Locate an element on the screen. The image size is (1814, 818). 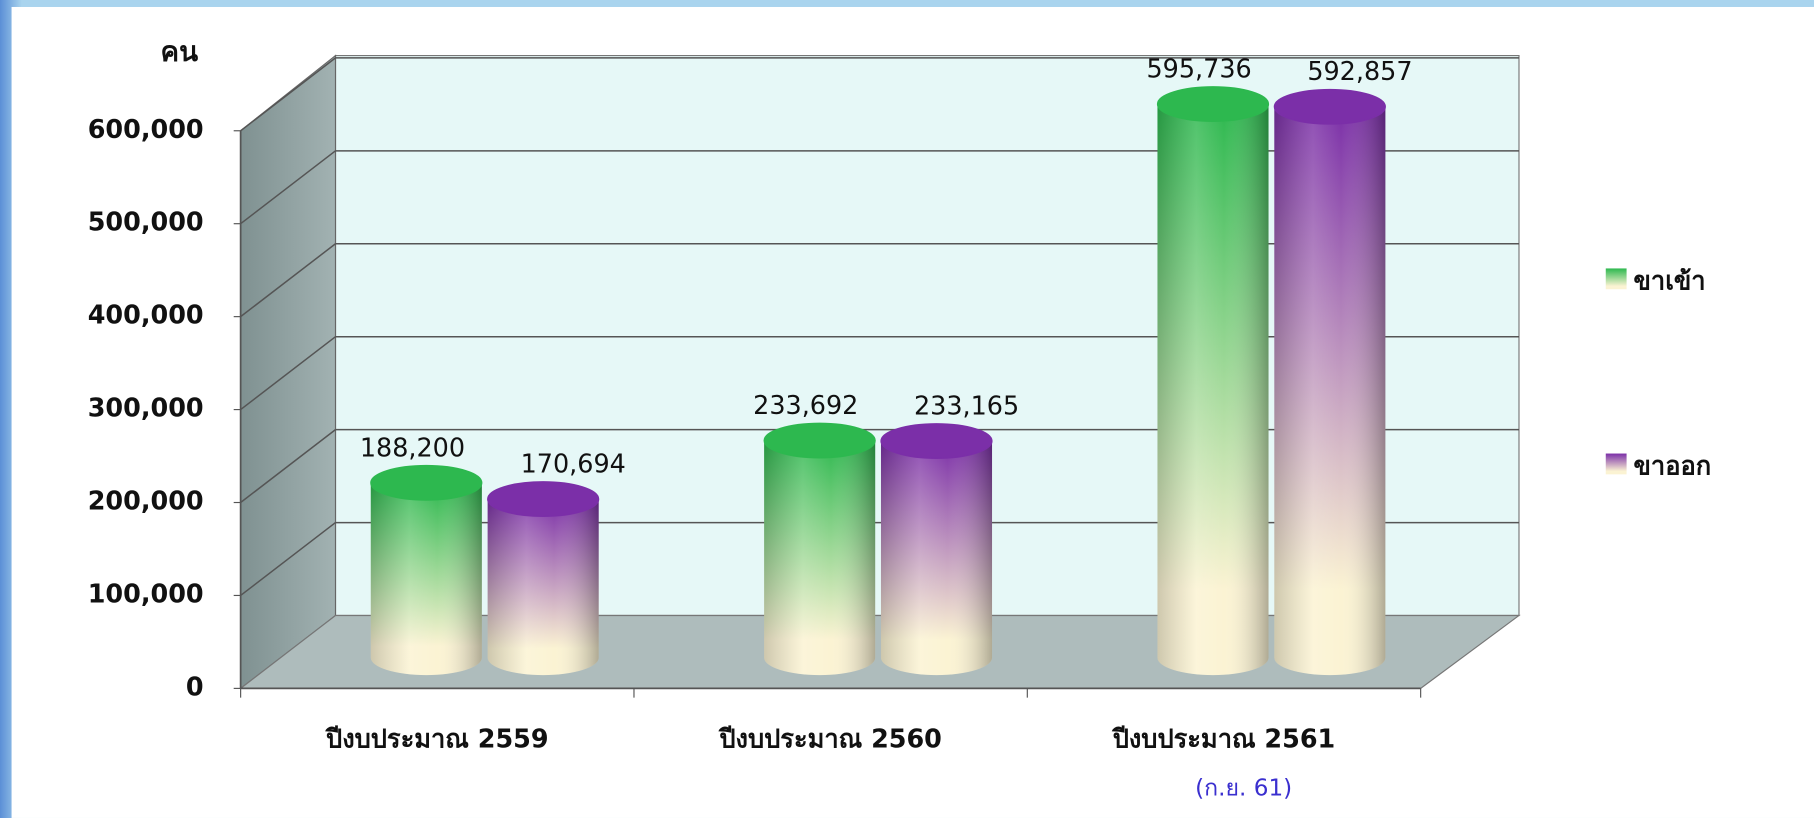
legend-label: ขาออก is located at coordinates (1673, 466).